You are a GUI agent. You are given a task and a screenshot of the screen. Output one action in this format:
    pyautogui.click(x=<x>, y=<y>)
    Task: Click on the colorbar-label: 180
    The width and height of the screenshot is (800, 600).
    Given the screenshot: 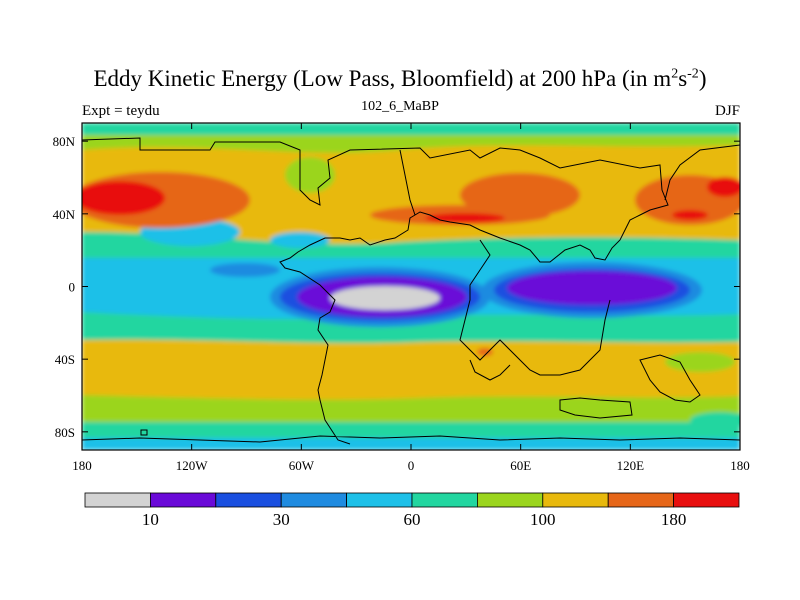 What is the action you would take?
    pyautogui.click(x=674, y=519)
    